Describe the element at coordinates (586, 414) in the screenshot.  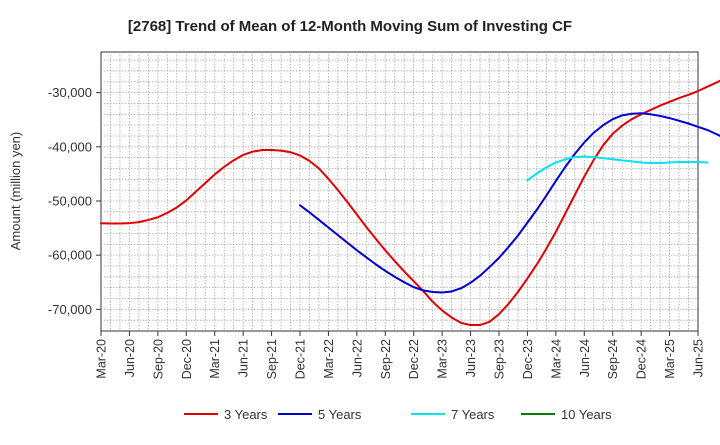
I see `legend-label: 10 Years` at that location.